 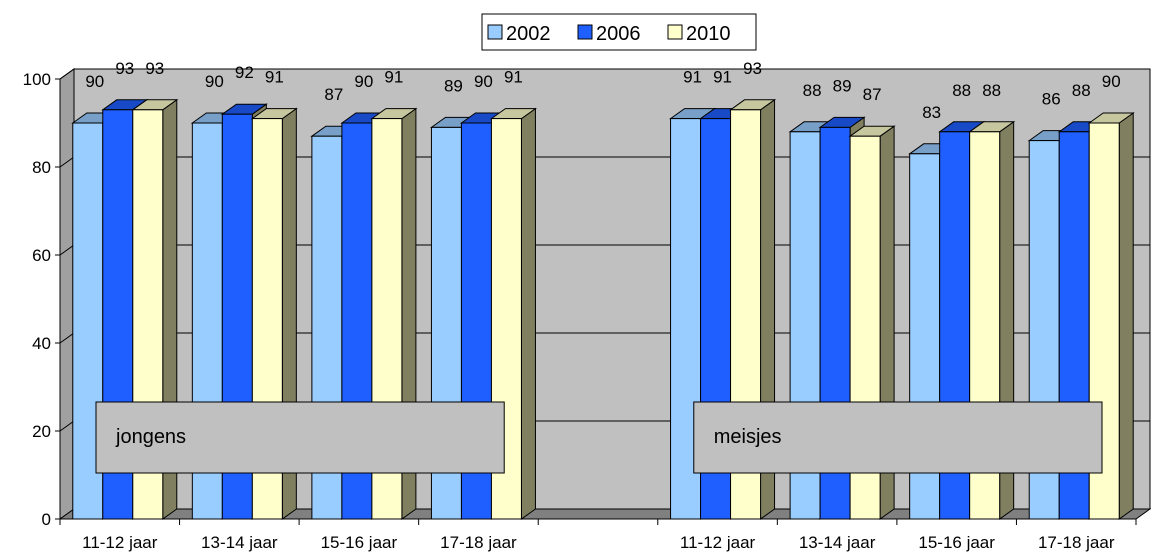 I want to click on legend-label: 2002, so click(x=528, y=34).